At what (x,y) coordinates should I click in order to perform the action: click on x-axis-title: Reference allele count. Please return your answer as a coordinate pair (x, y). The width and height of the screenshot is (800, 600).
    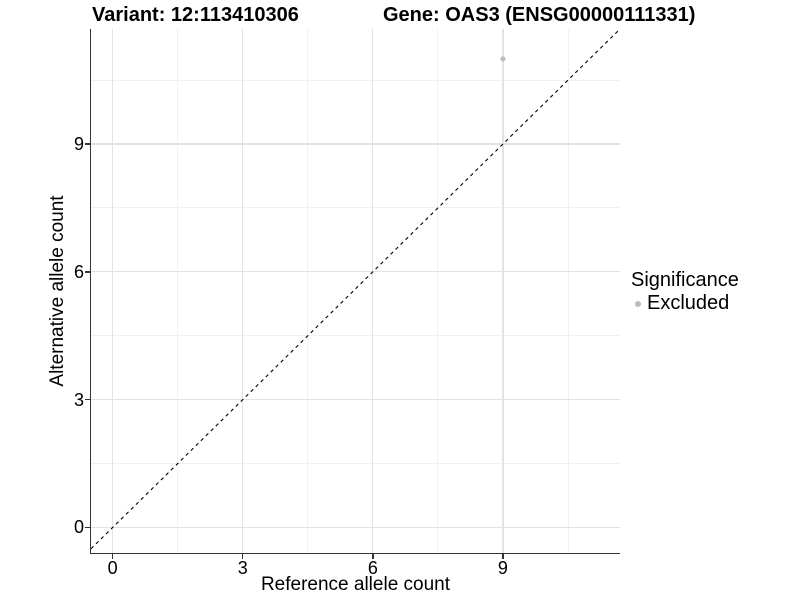
    Looking at the image, I should click on (355, 584).